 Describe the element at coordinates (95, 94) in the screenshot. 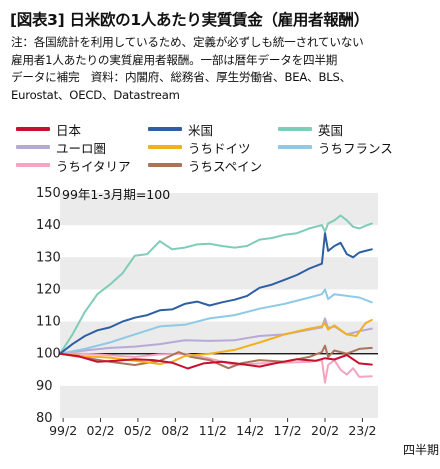

I see `note-line-4: Eurostat、OECD、Datastream` at that location.